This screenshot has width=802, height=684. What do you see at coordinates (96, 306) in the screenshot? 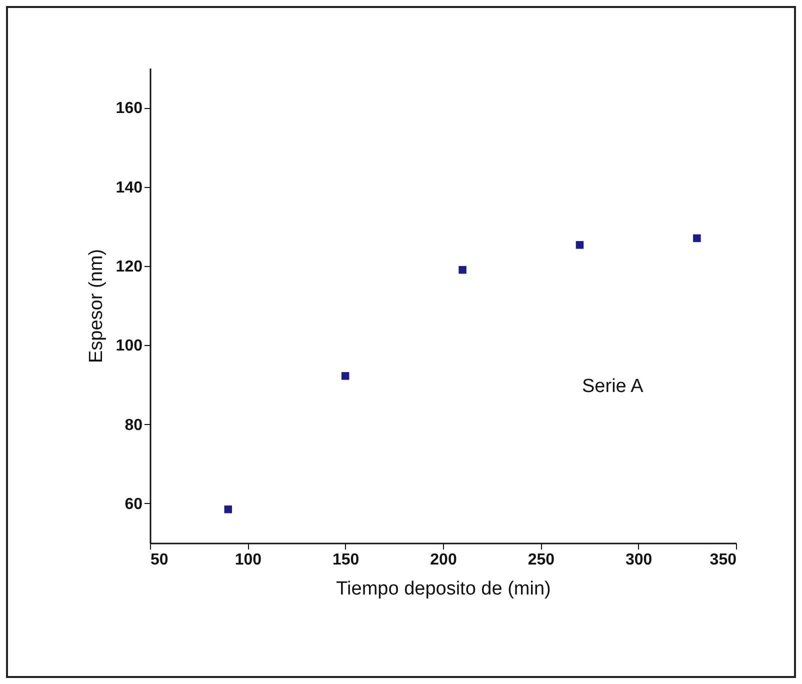
I see `y-axis-title: Espesor (nm)` at bounding box center [96, 306].